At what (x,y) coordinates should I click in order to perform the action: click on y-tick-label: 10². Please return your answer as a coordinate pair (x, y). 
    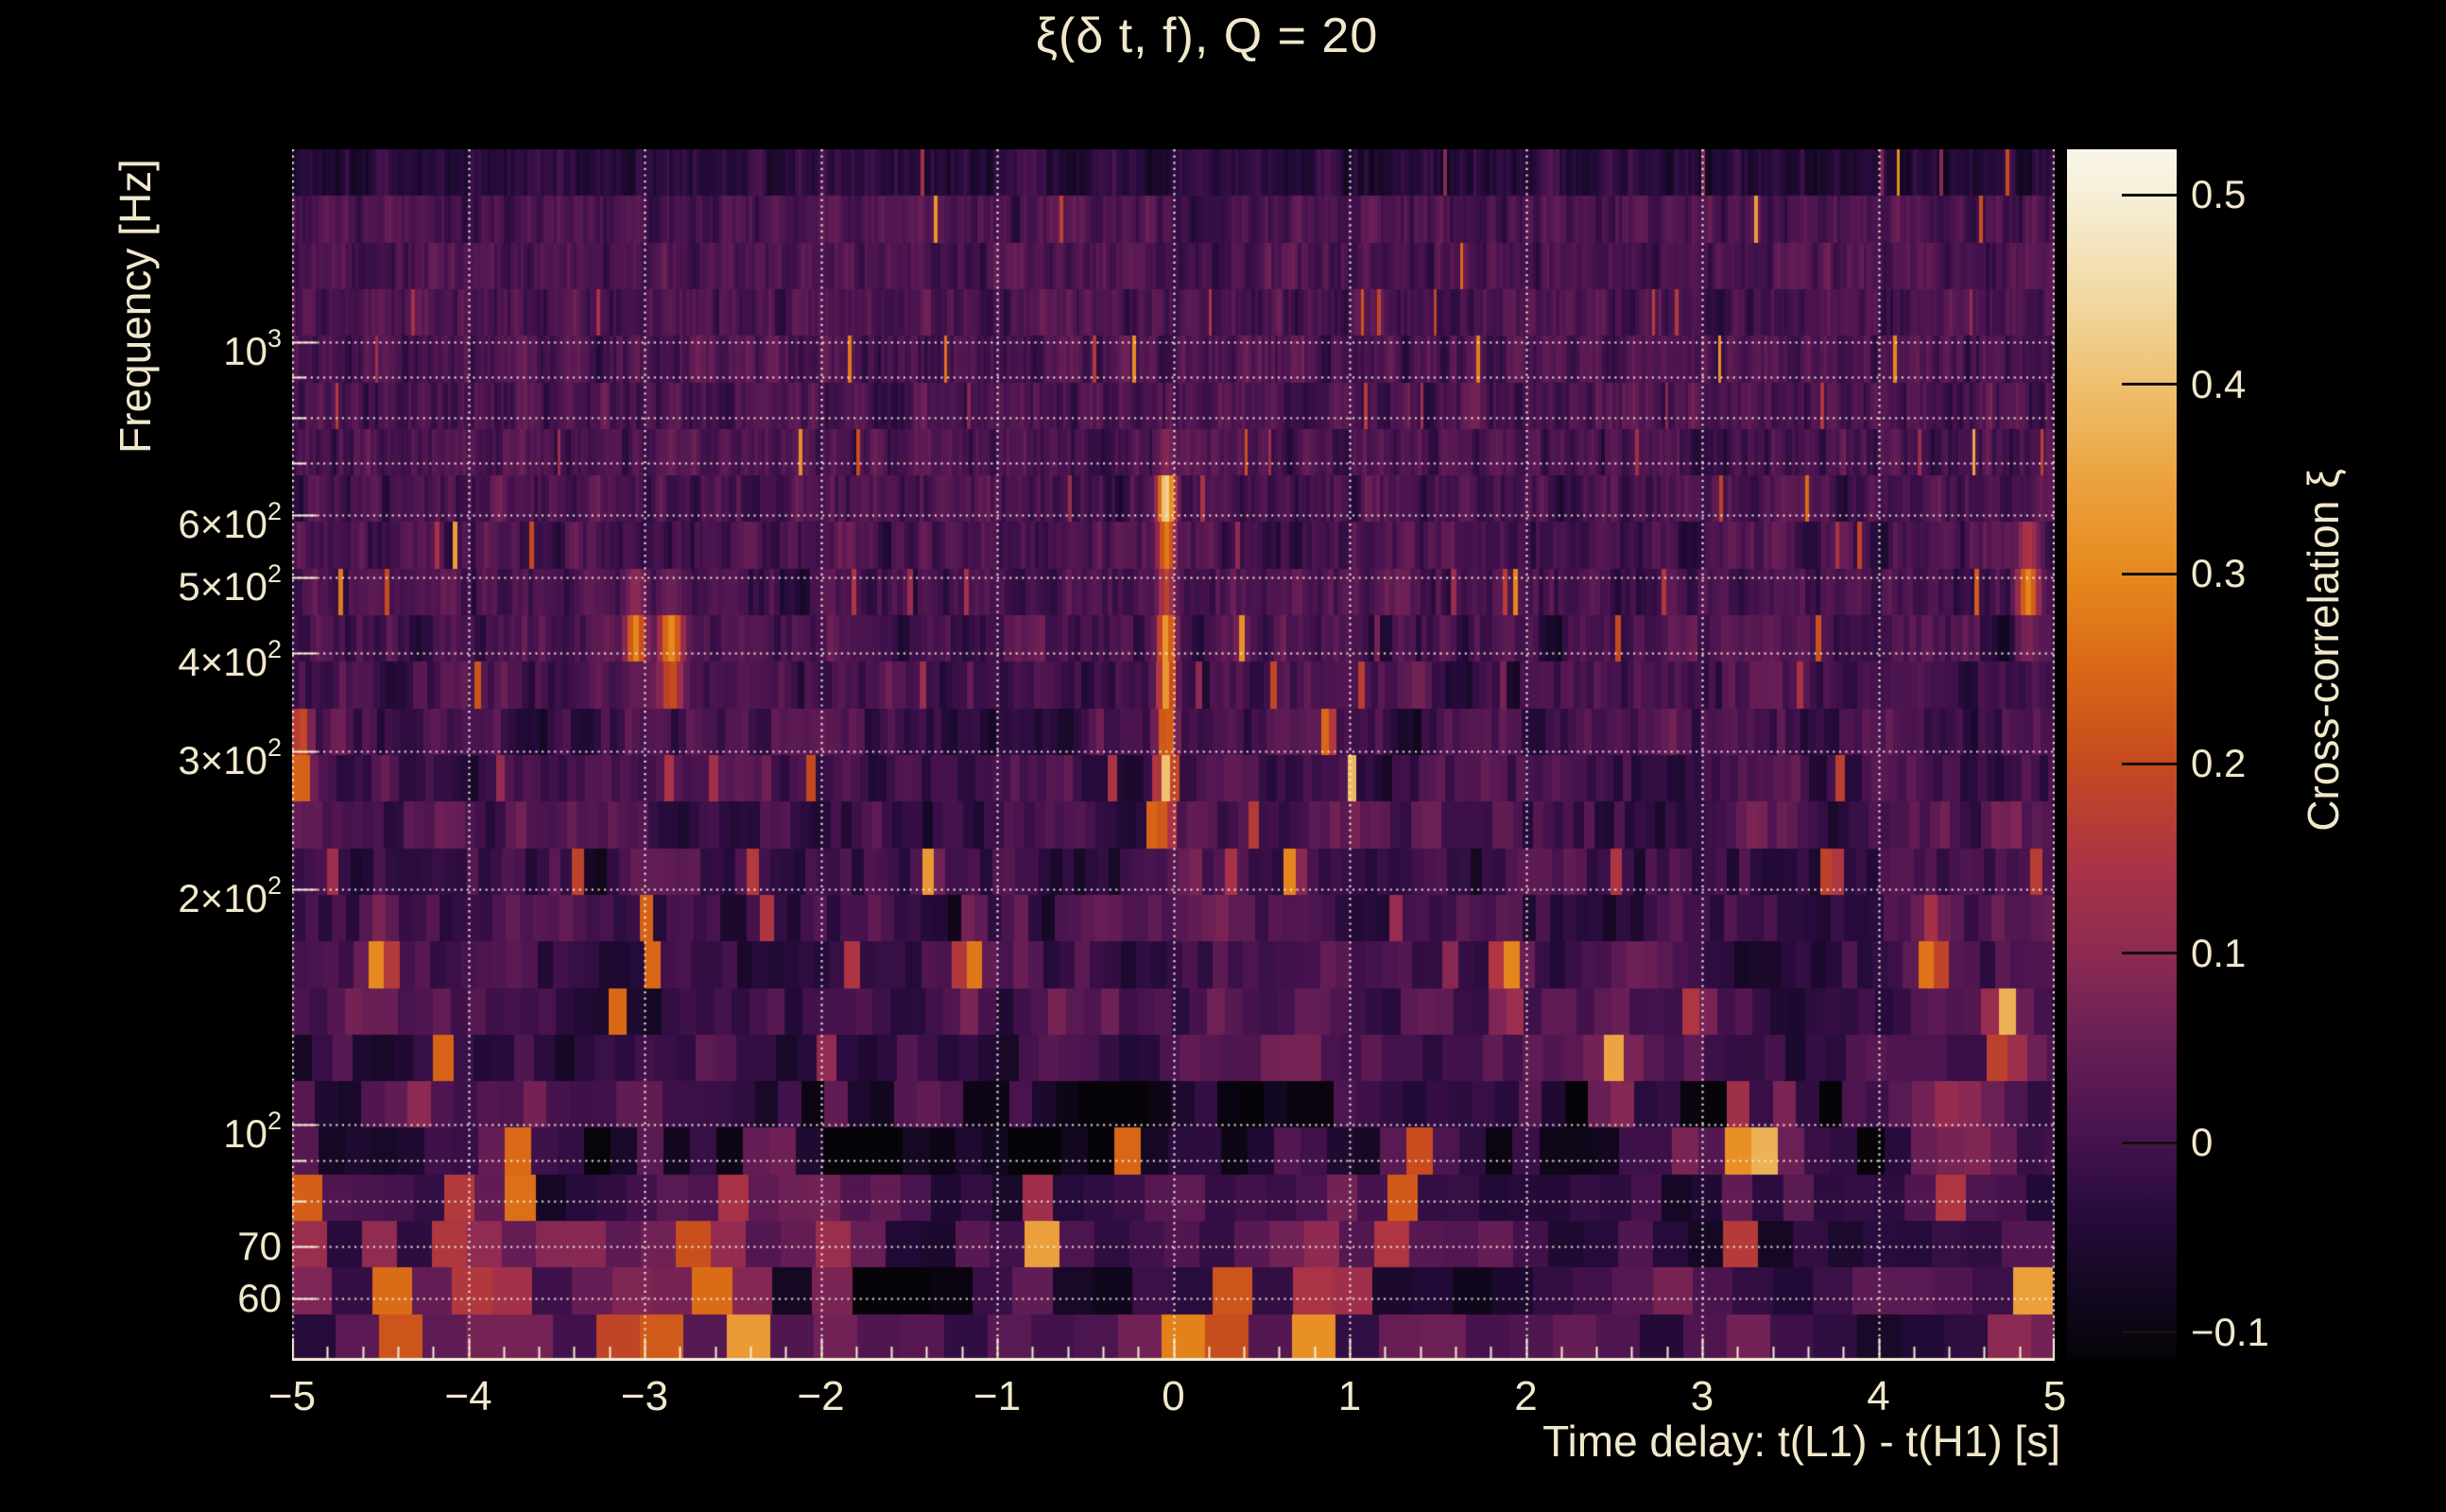
    Looking at the image, I should click on (253, 1132).